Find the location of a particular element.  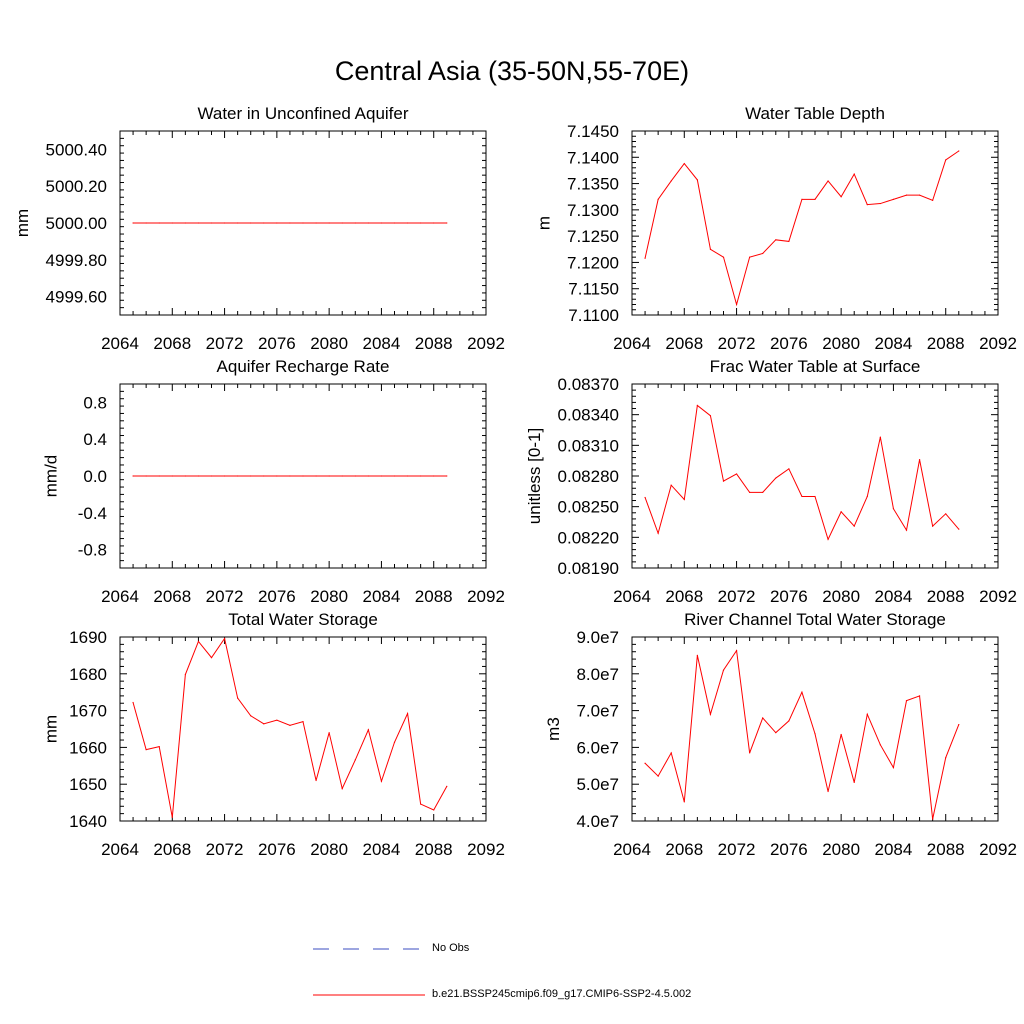

y-tick-label: 5000.00 is located at coordinates (76, 223).